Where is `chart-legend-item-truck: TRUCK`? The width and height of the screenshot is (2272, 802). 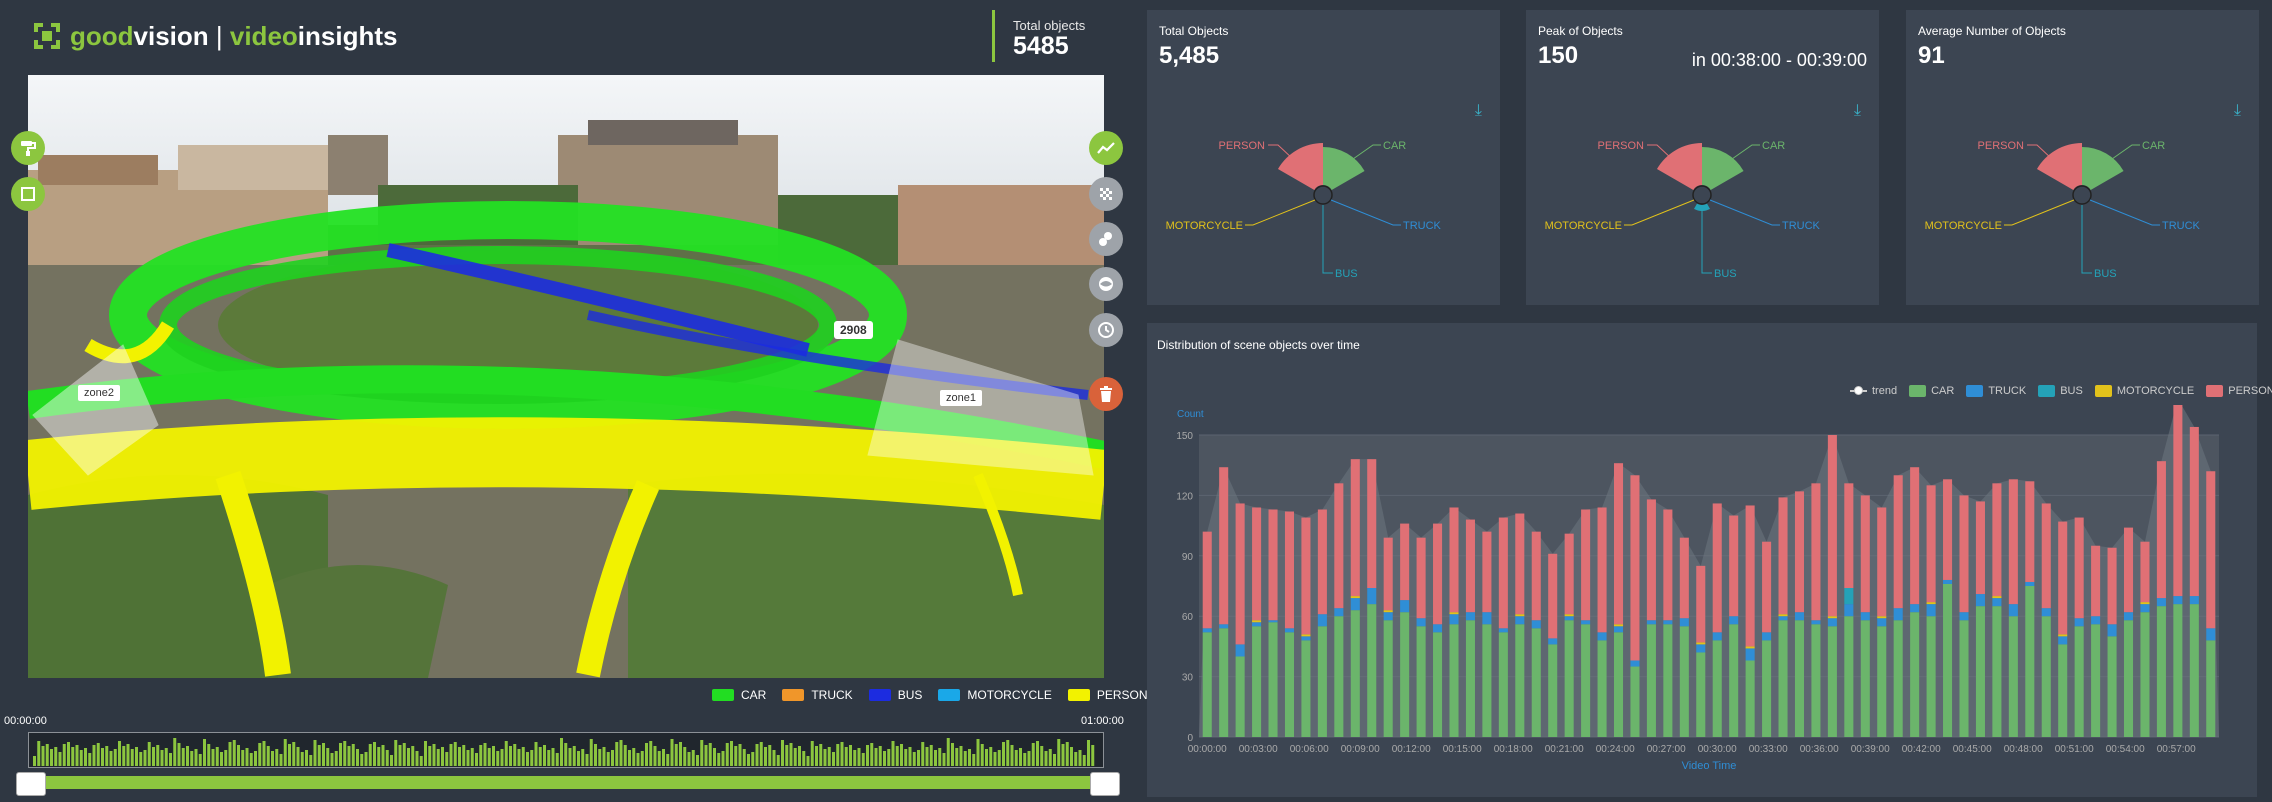
chart-legend-item-truck: TRUCK is located at coordinates (1996, 391).